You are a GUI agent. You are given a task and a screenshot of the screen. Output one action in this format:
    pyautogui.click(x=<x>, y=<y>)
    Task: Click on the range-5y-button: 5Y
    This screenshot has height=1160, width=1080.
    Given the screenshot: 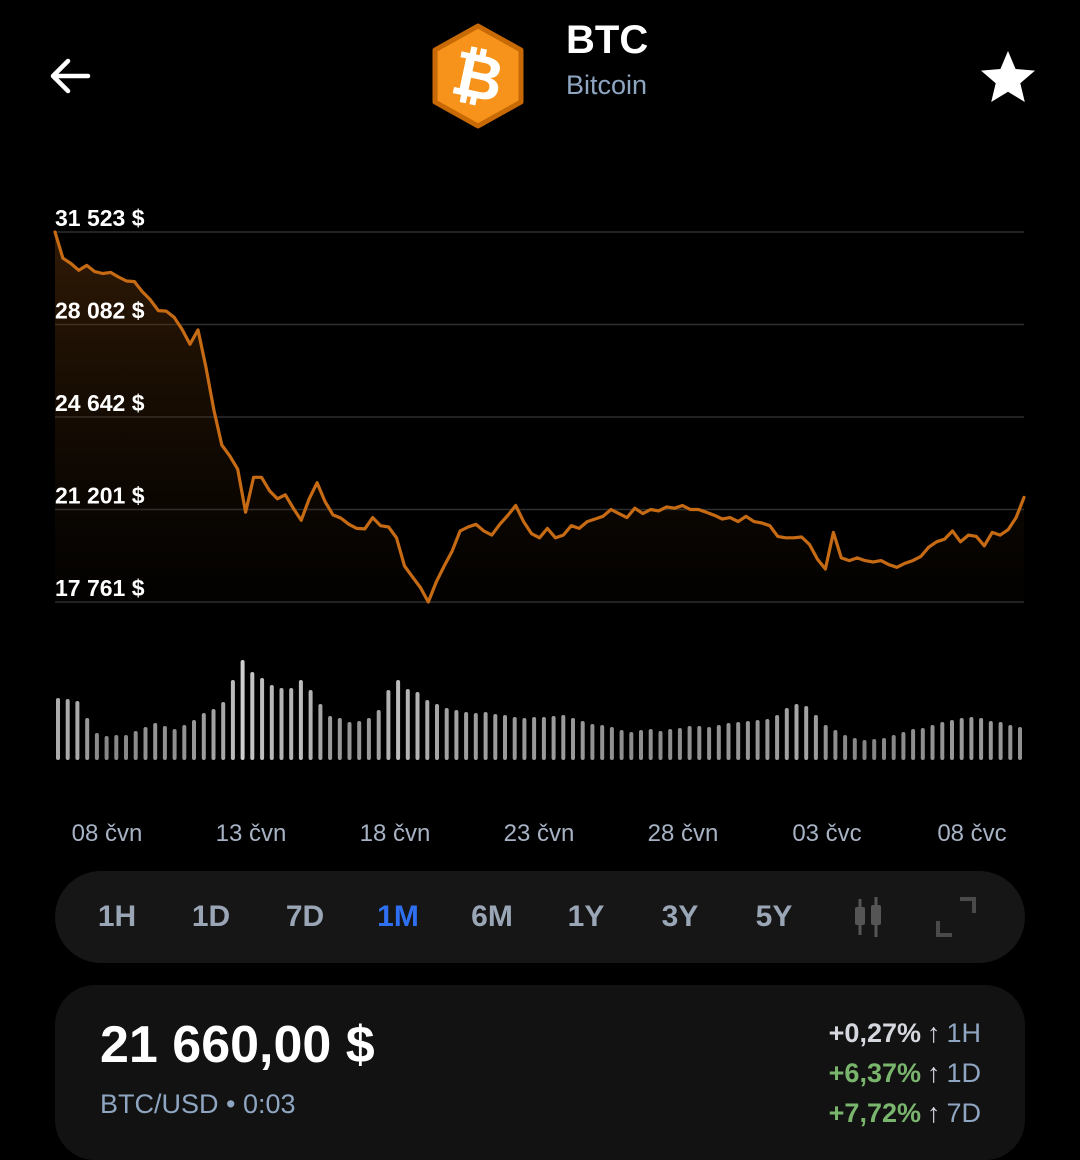 What is the action you would take?
    pyautogui.click(x=774, y=916)
    